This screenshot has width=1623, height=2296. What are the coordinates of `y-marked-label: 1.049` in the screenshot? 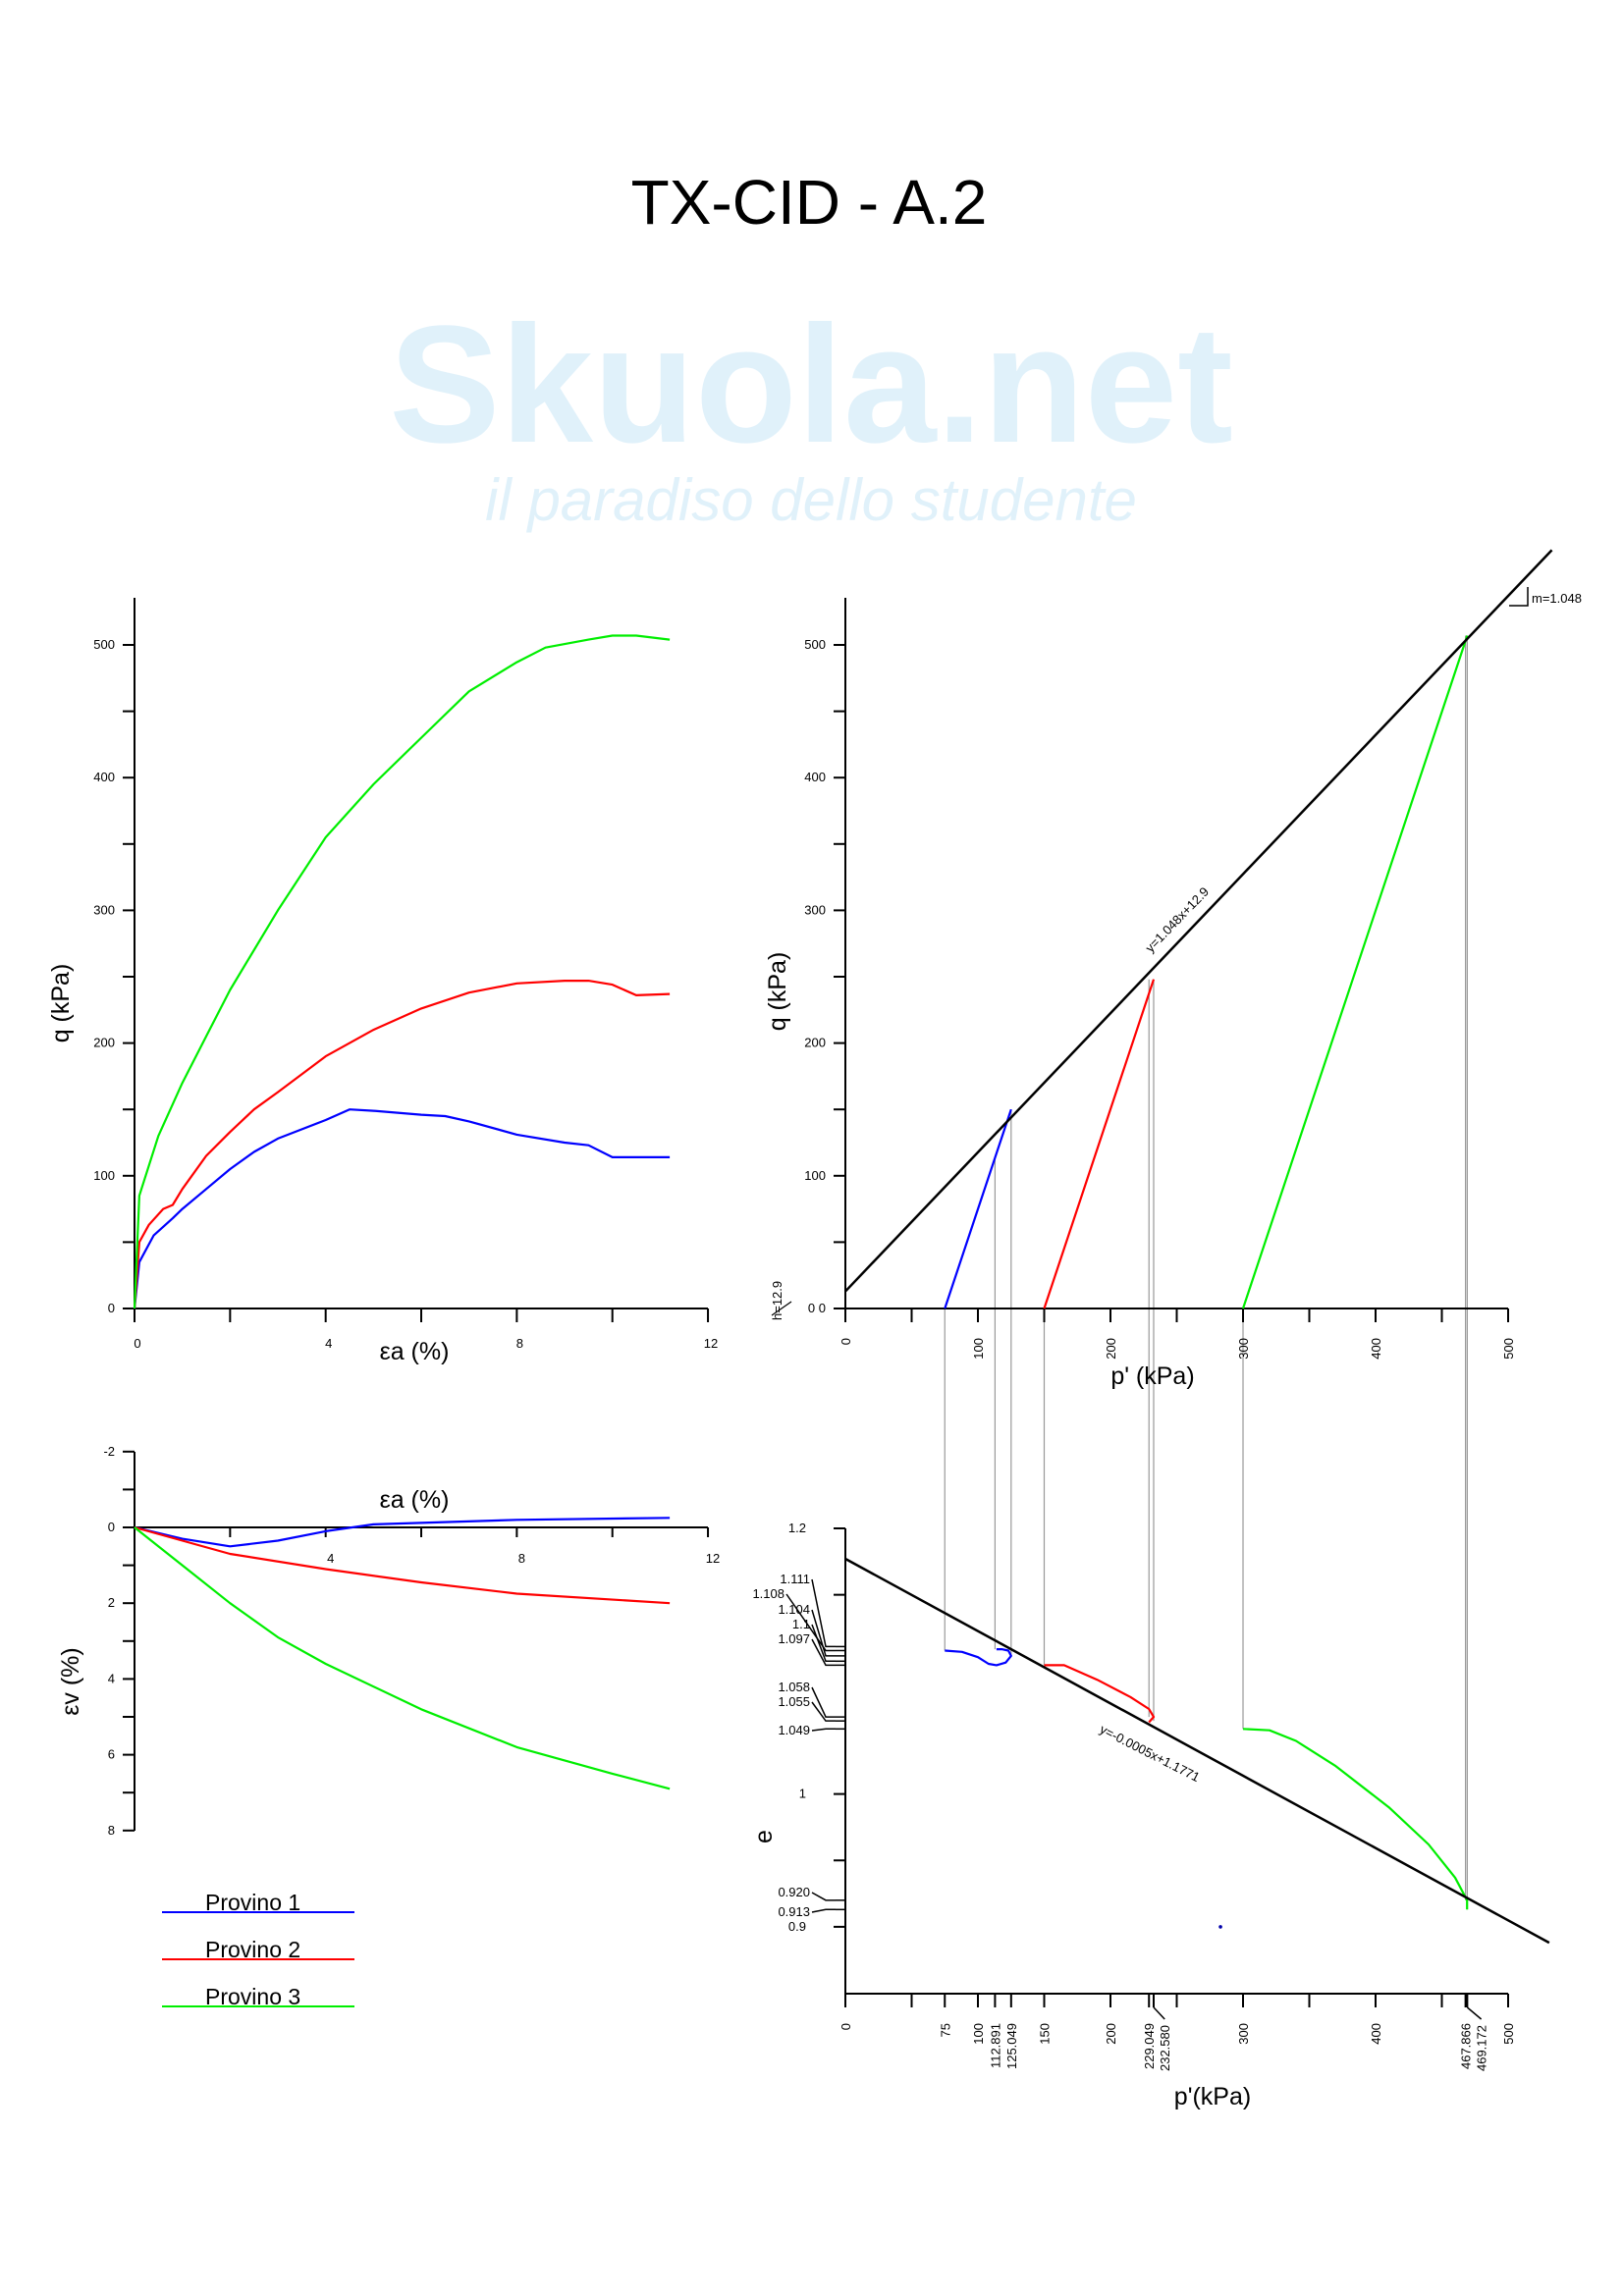 It's located at (794, 1730).